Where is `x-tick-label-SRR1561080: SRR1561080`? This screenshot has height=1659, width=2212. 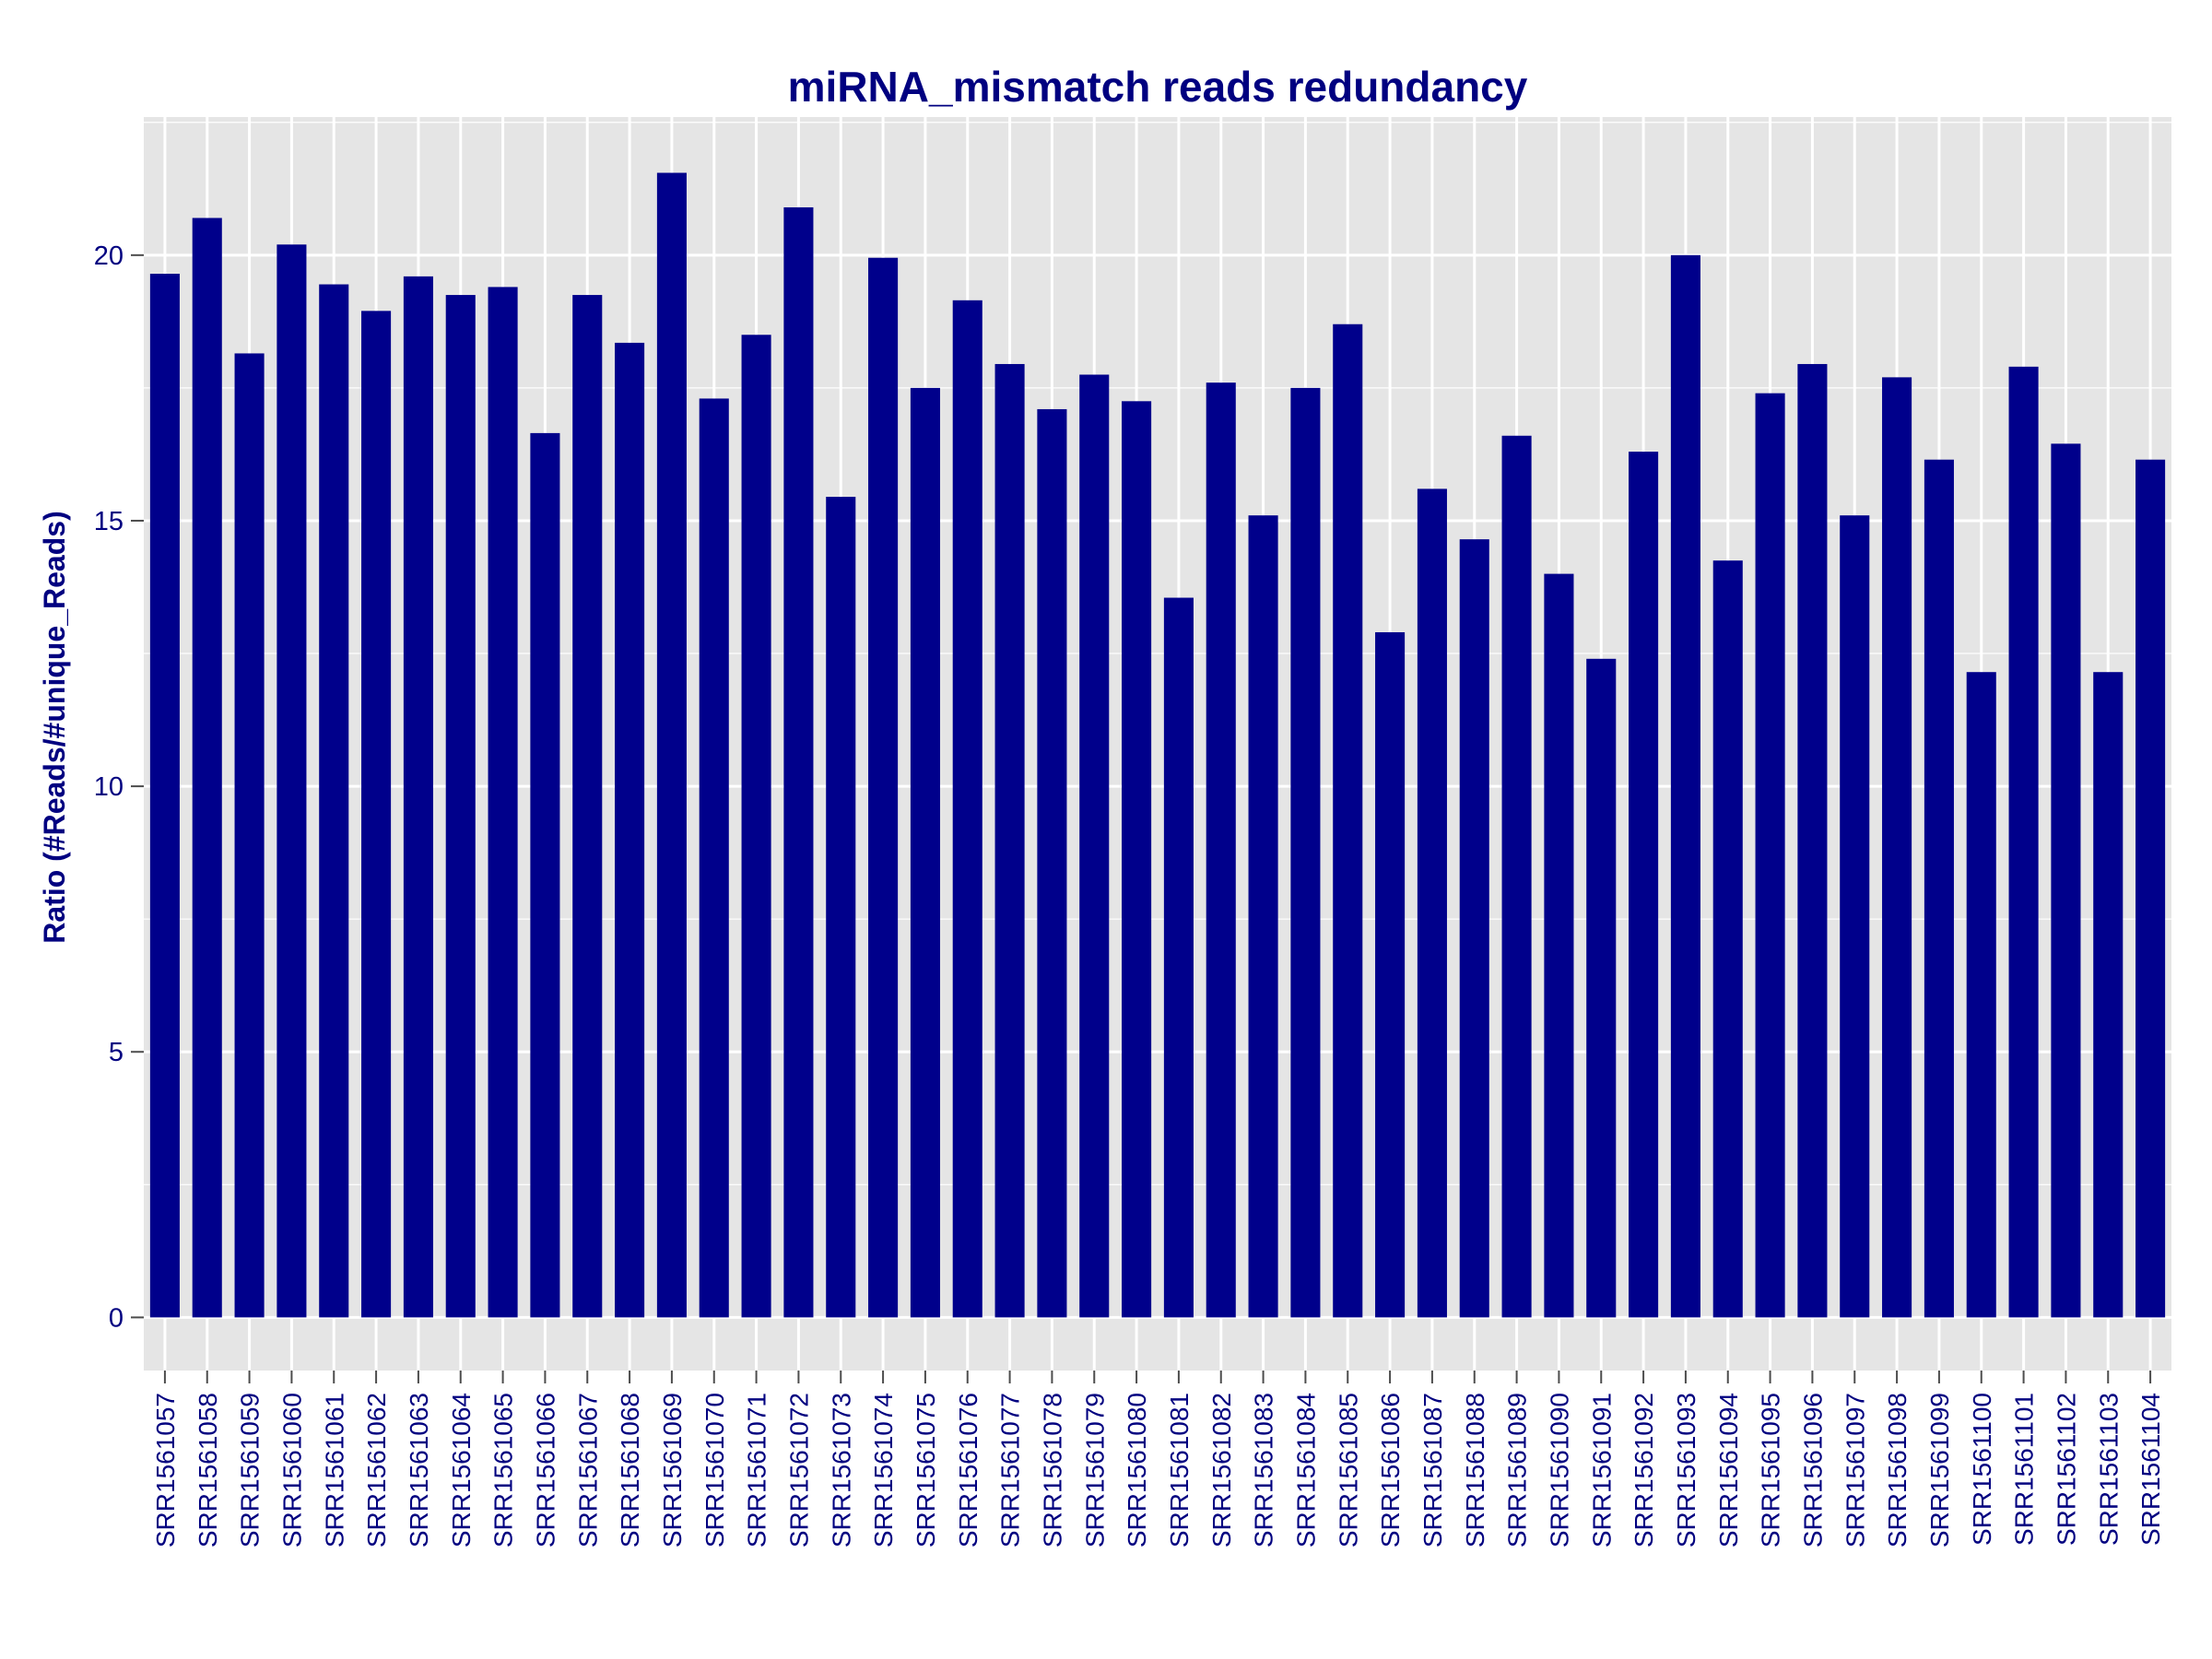
x-tick-label-SRR1561080: SRR1561080 is located at coordinates (1137, 1470).